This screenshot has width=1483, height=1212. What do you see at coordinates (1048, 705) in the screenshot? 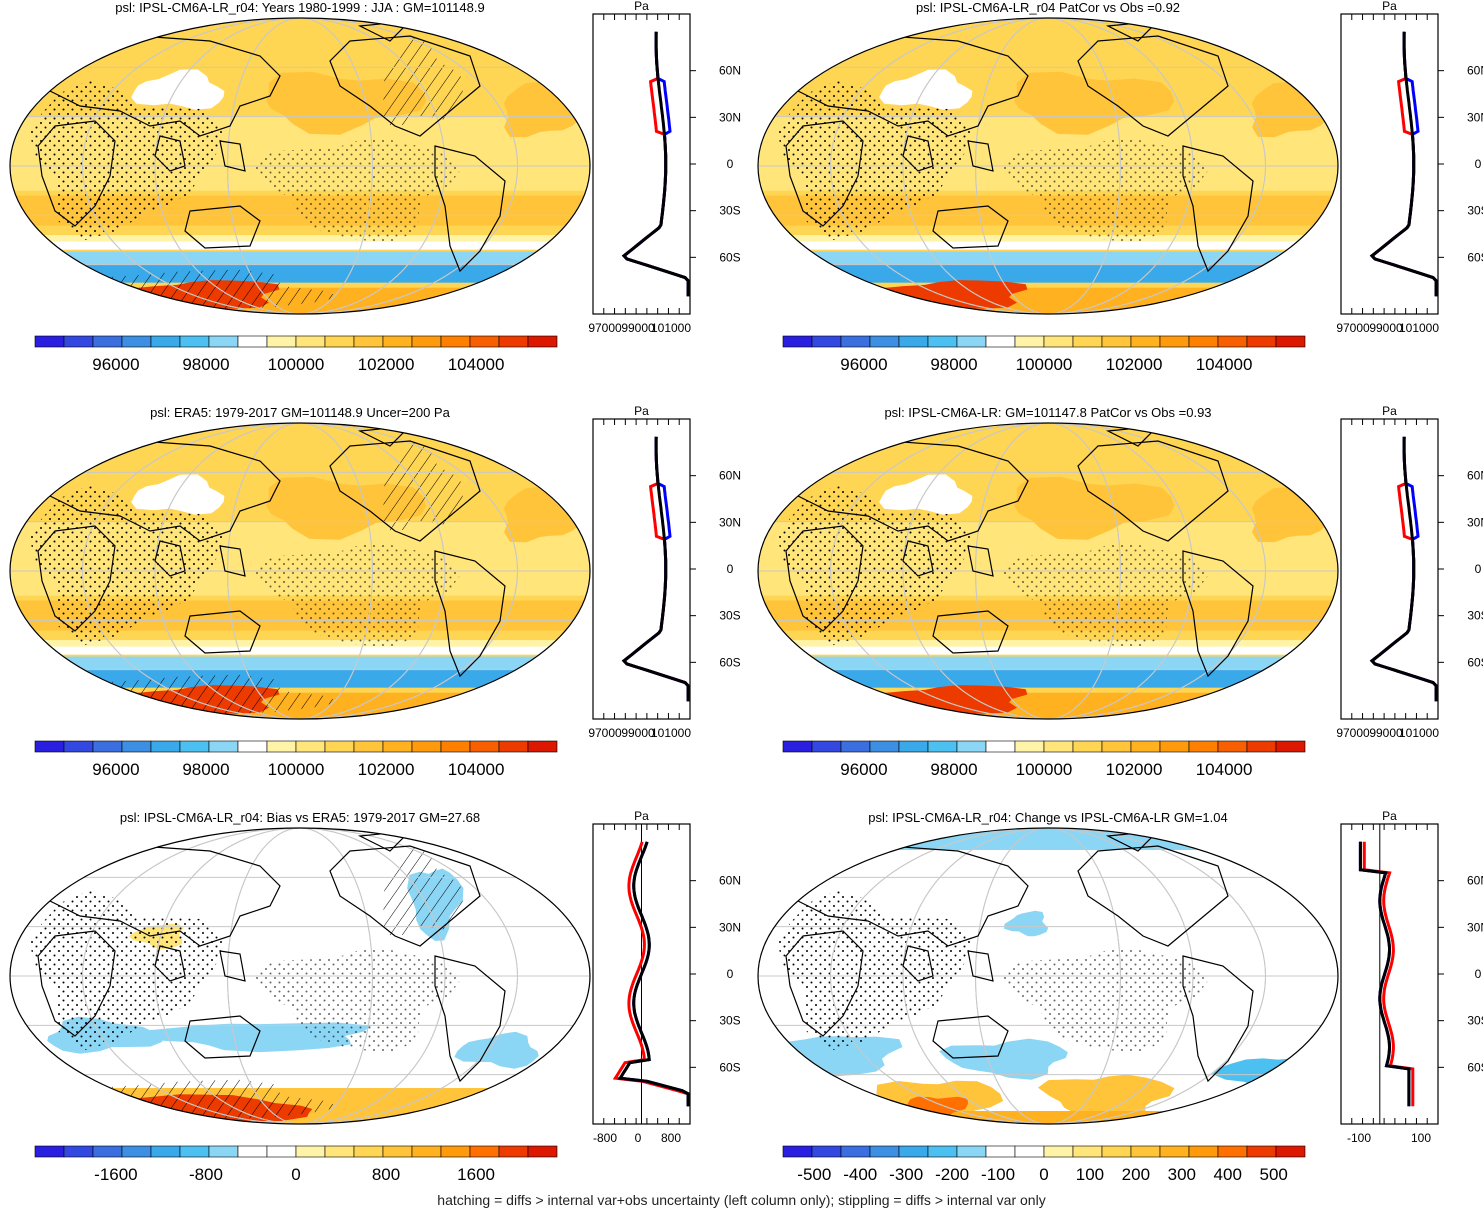
I see `field-antarctic` at bounding box center [1048, 705].